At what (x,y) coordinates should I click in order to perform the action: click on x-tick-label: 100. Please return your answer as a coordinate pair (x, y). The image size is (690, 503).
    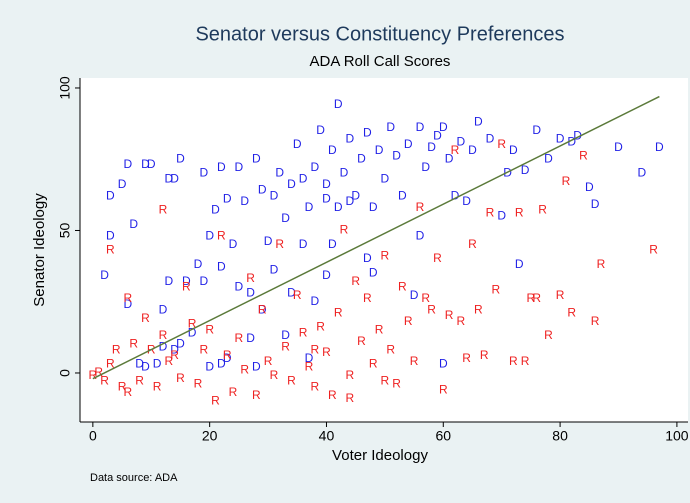
    Looking at the image, I should click on (677, 436).